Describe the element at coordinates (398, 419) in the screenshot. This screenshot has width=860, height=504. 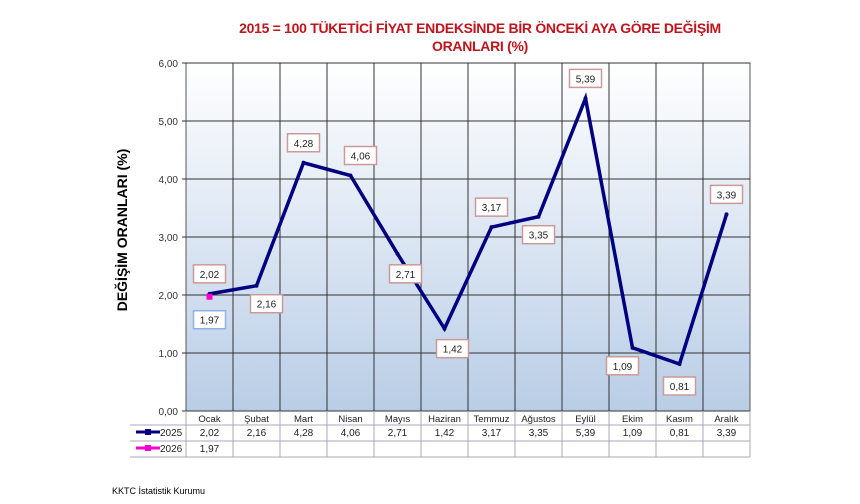
I see `x-tick-label: Mayıs` at that location.